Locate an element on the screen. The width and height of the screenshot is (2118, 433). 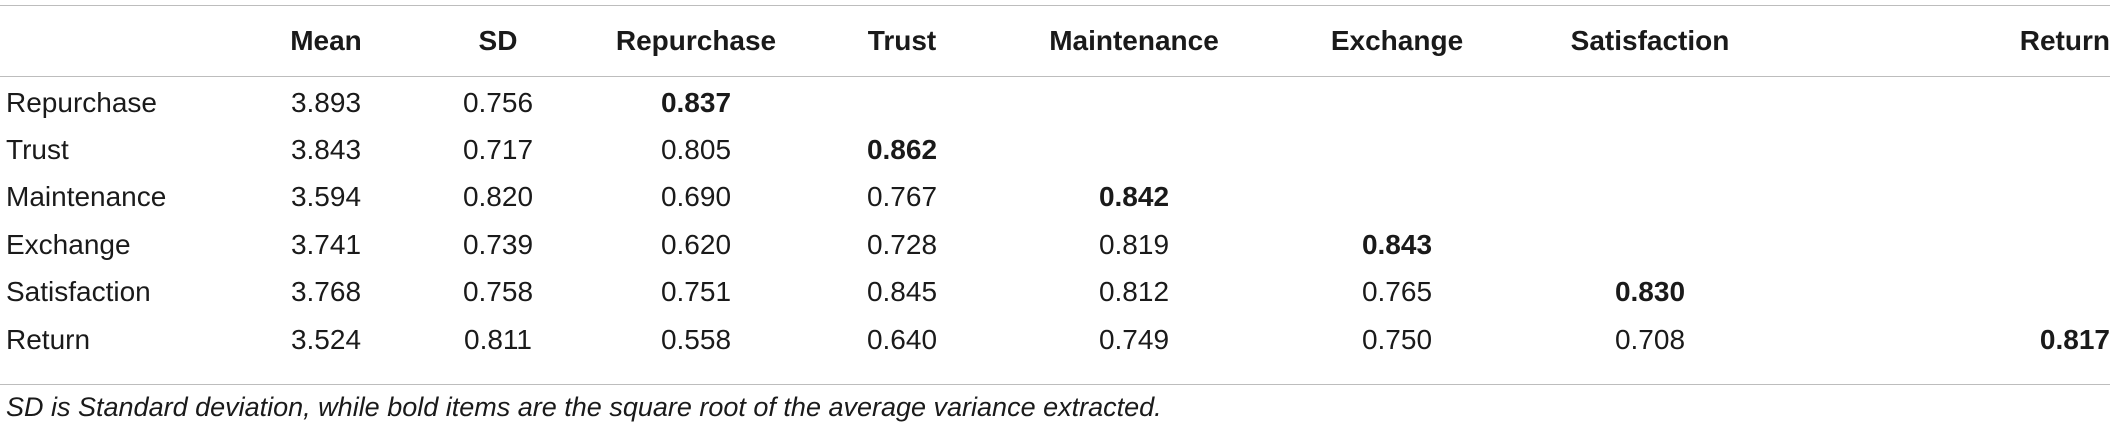
table-cell: 0.765 is located at coordinates (1397, 292).